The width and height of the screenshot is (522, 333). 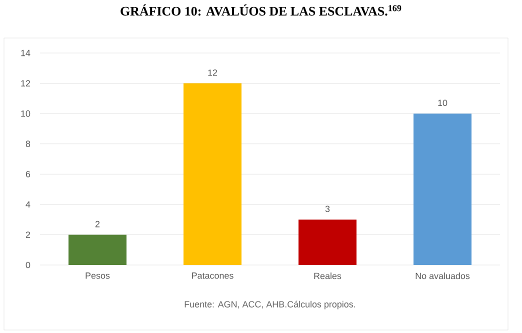 What do you see at coordinates (28, 265) in the screenshot?
I see `y-tick-label: 0` at bounding box center [28, 265].